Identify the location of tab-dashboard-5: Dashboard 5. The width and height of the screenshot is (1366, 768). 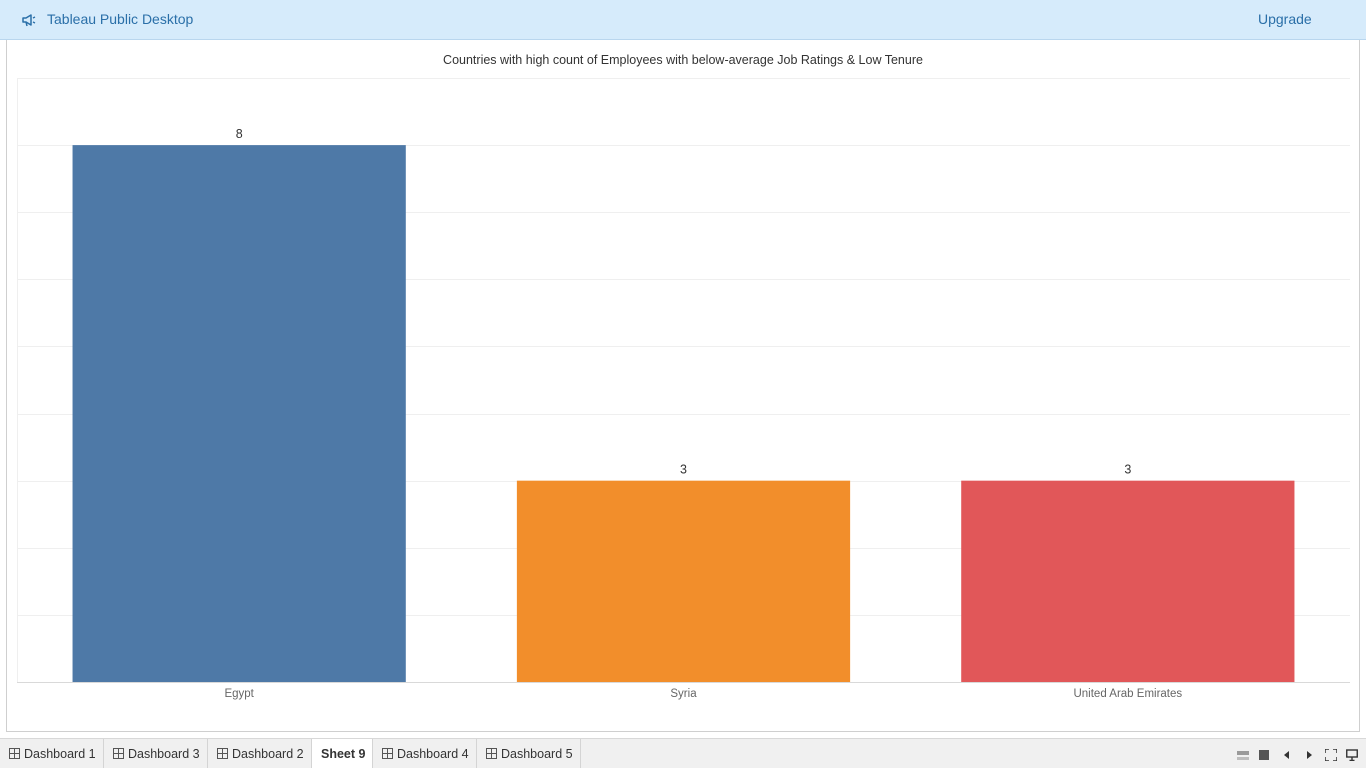
(529, 753).